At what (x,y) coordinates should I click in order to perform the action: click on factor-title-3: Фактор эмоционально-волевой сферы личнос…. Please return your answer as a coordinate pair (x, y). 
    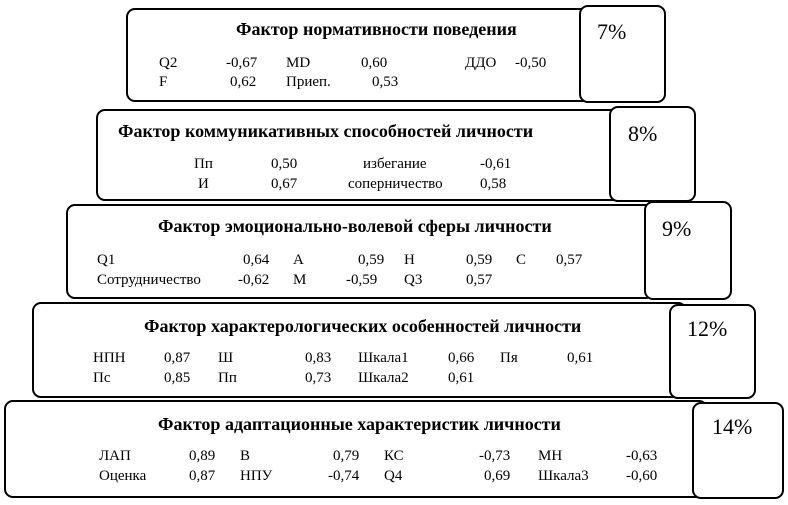
    Looking at the image, I should click on (355, 226).